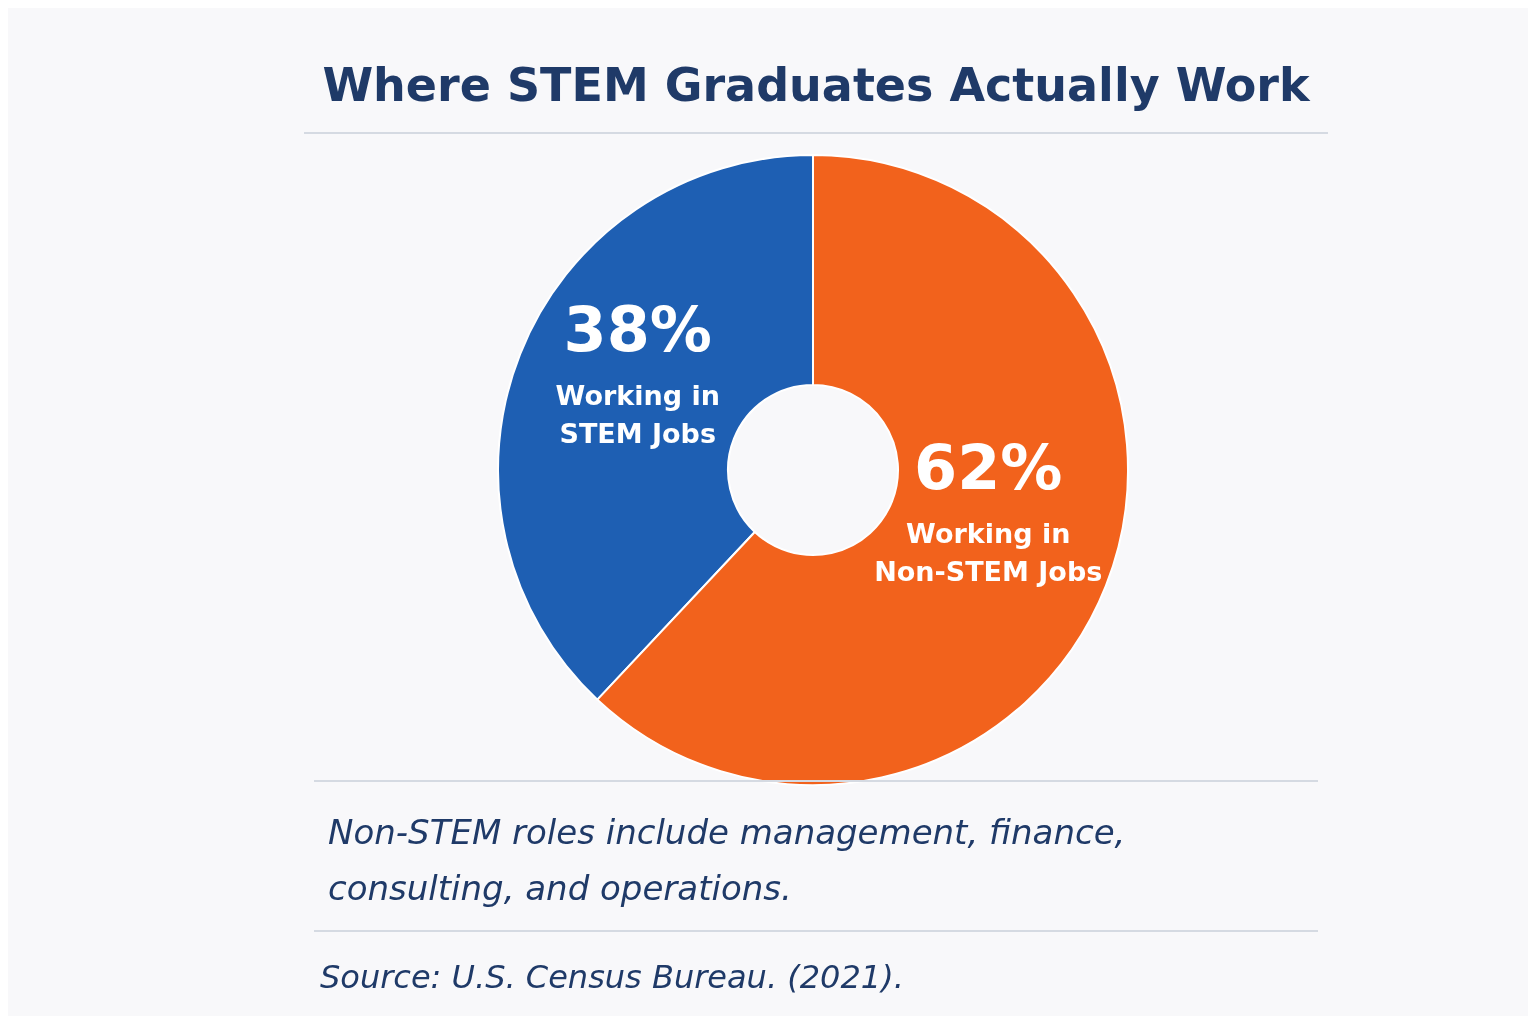 The height and width of the screenshot is (1024, 1536). I want to click on data-label: 38%, so click(637, 329).